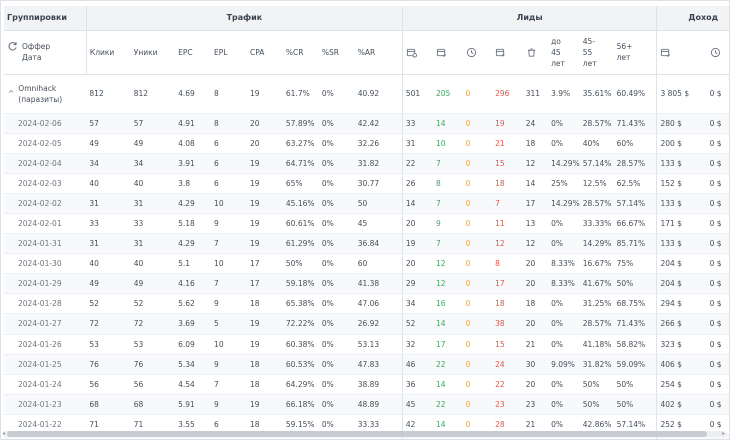  What do you see at coordinates (507, 123) in the screenshot?
I see `leads-rejected-cell: 19` at bounding box center [507, 123].